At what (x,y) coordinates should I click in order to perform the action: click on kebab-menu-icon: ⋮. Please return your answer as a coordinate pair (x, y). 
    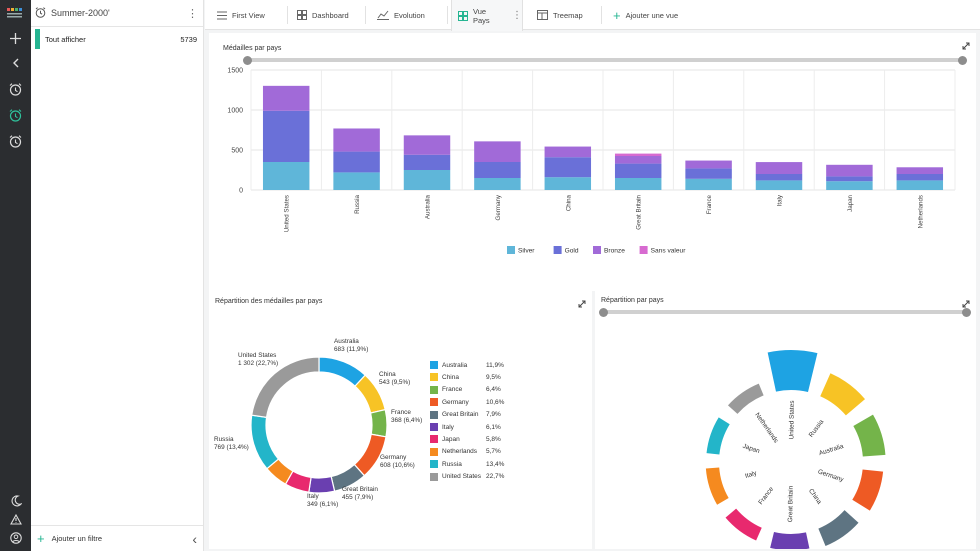
    Looking at the image, I should click on (192, 13).